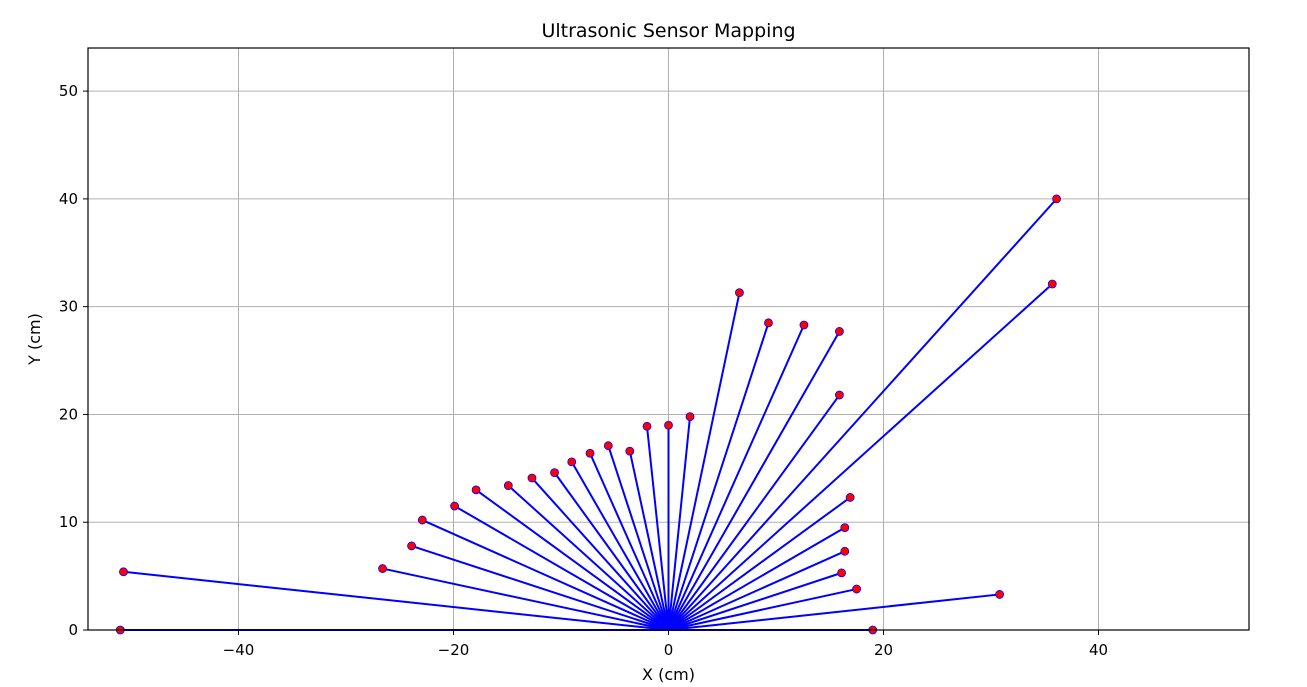 This screenshot has height=687, width=1307. Describe the element at coordinates (883, 650) in the screenshot. I see `x-tick-label: 20` at that location.